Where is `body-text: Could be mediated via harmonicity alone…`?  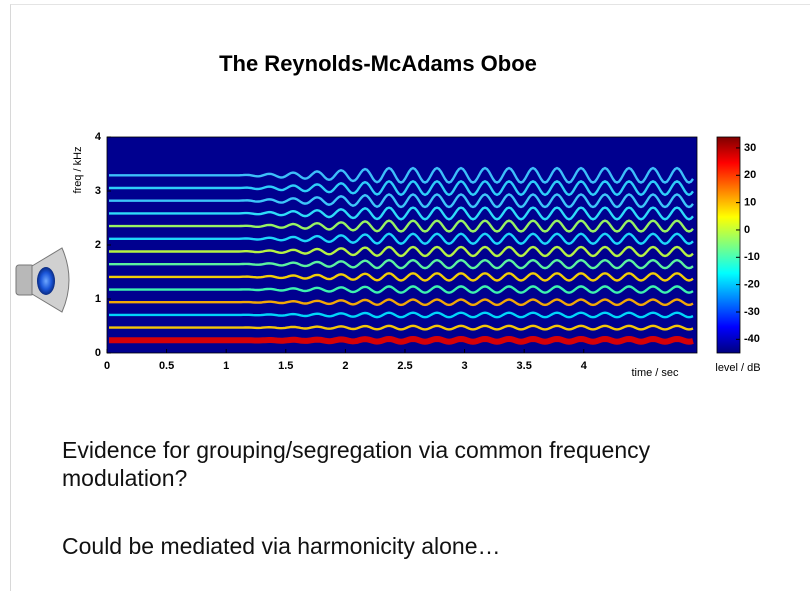 body-text: Could be mediated via harmonicity alone… is located at coordinates (281, 546).